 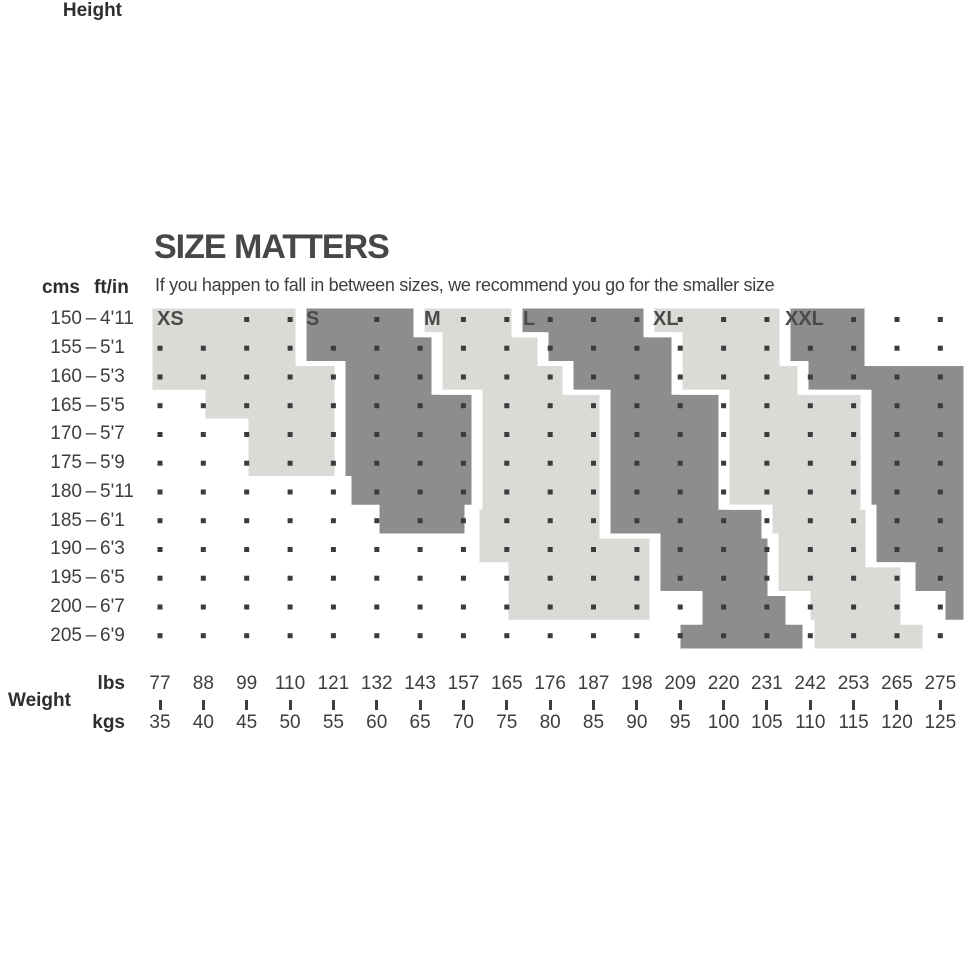 I want to click on height-cms-value: 150, so click(x=66, y=319).